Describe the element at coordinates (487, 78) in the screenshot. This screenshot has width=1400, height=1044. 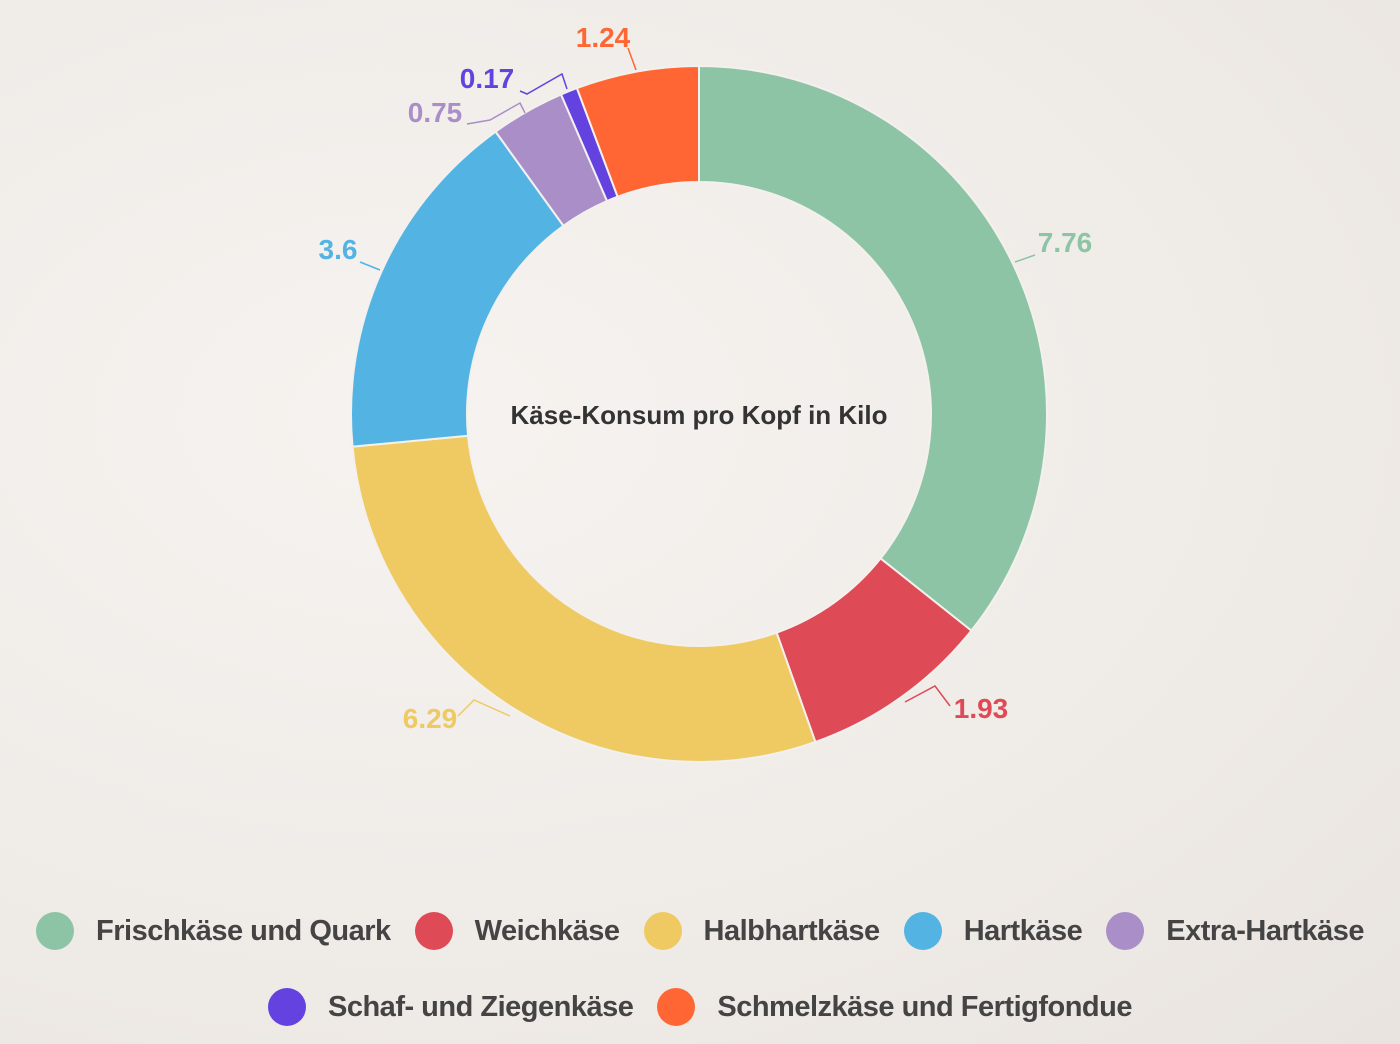
I see `data-label: 0.17` at that location.